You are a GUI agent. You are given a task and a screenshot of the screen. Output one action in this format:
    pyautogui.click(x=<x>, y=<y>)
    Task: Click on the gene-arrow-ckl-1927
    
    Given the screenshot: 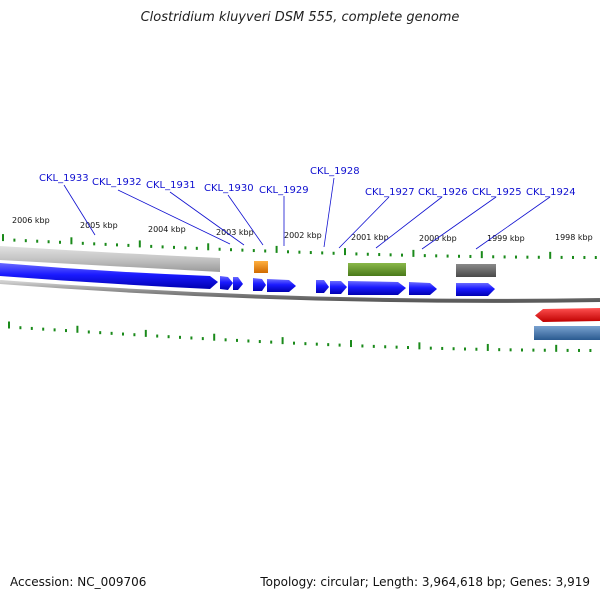 What is the action you would take?
    pyautogui.click(x=338, y=287)
    